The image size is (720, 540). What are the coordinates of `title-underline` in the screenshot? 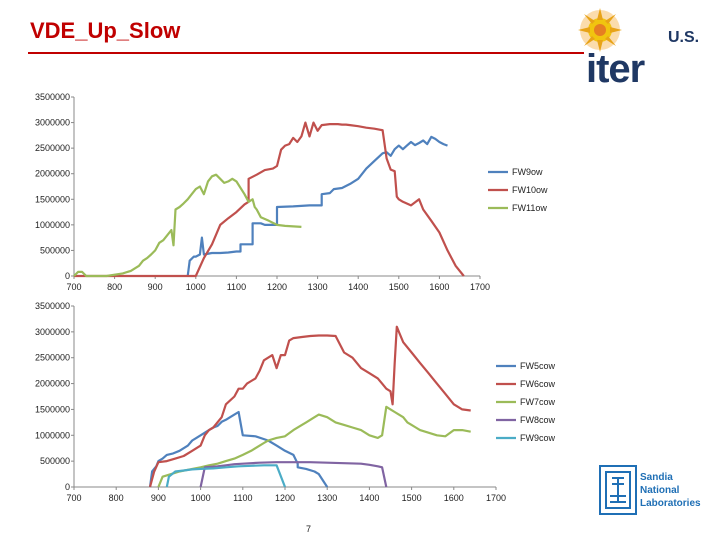 It's located at (306, 53).